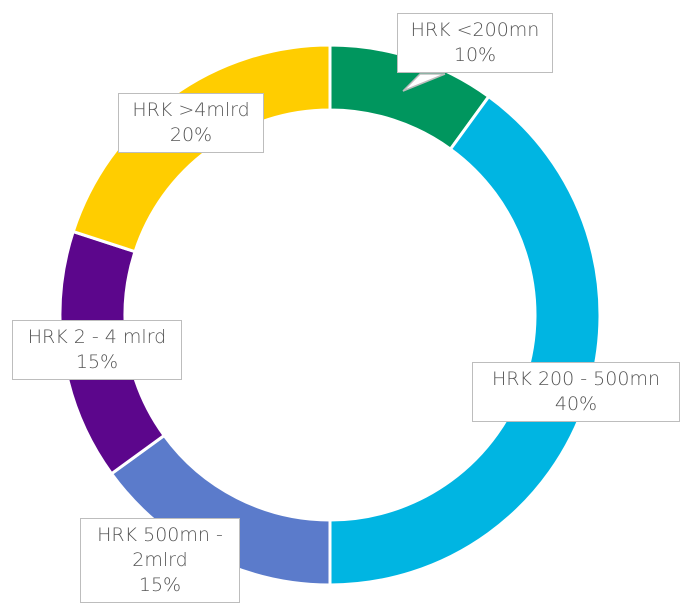 This screenshot has height=608, width=680. I want to click on category-label: HRK 200 - 500mn, so click(575, 379).